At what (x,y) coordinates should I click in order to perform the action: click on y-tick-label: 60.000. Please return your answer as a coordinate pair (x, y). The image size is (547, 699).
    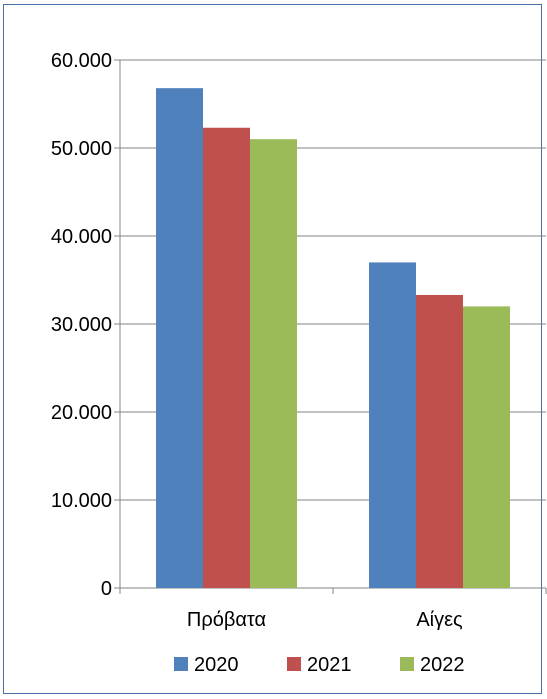
    Looking at the image, I should click on (81, 61).